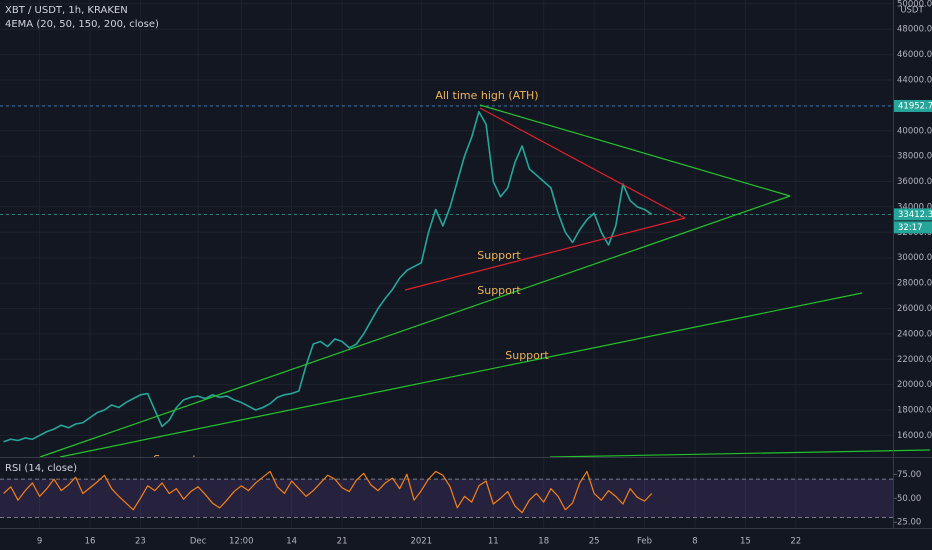 The image size is (932, 550). Describe the element at coordinates (914, 334) in the screenshot. I see `y-tick-label: 24000.00` at that location.